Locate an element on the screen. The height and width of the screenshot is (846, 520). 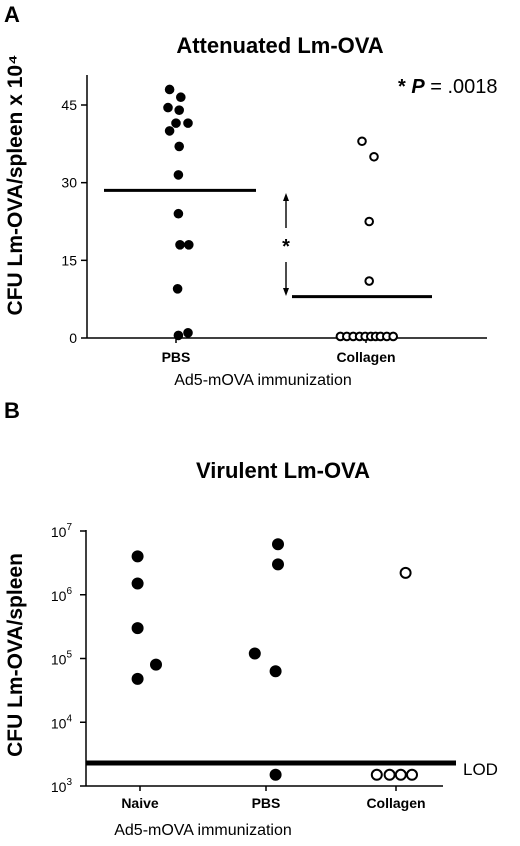
p-value-number: = .0018 is located at coordinates (461, 87).